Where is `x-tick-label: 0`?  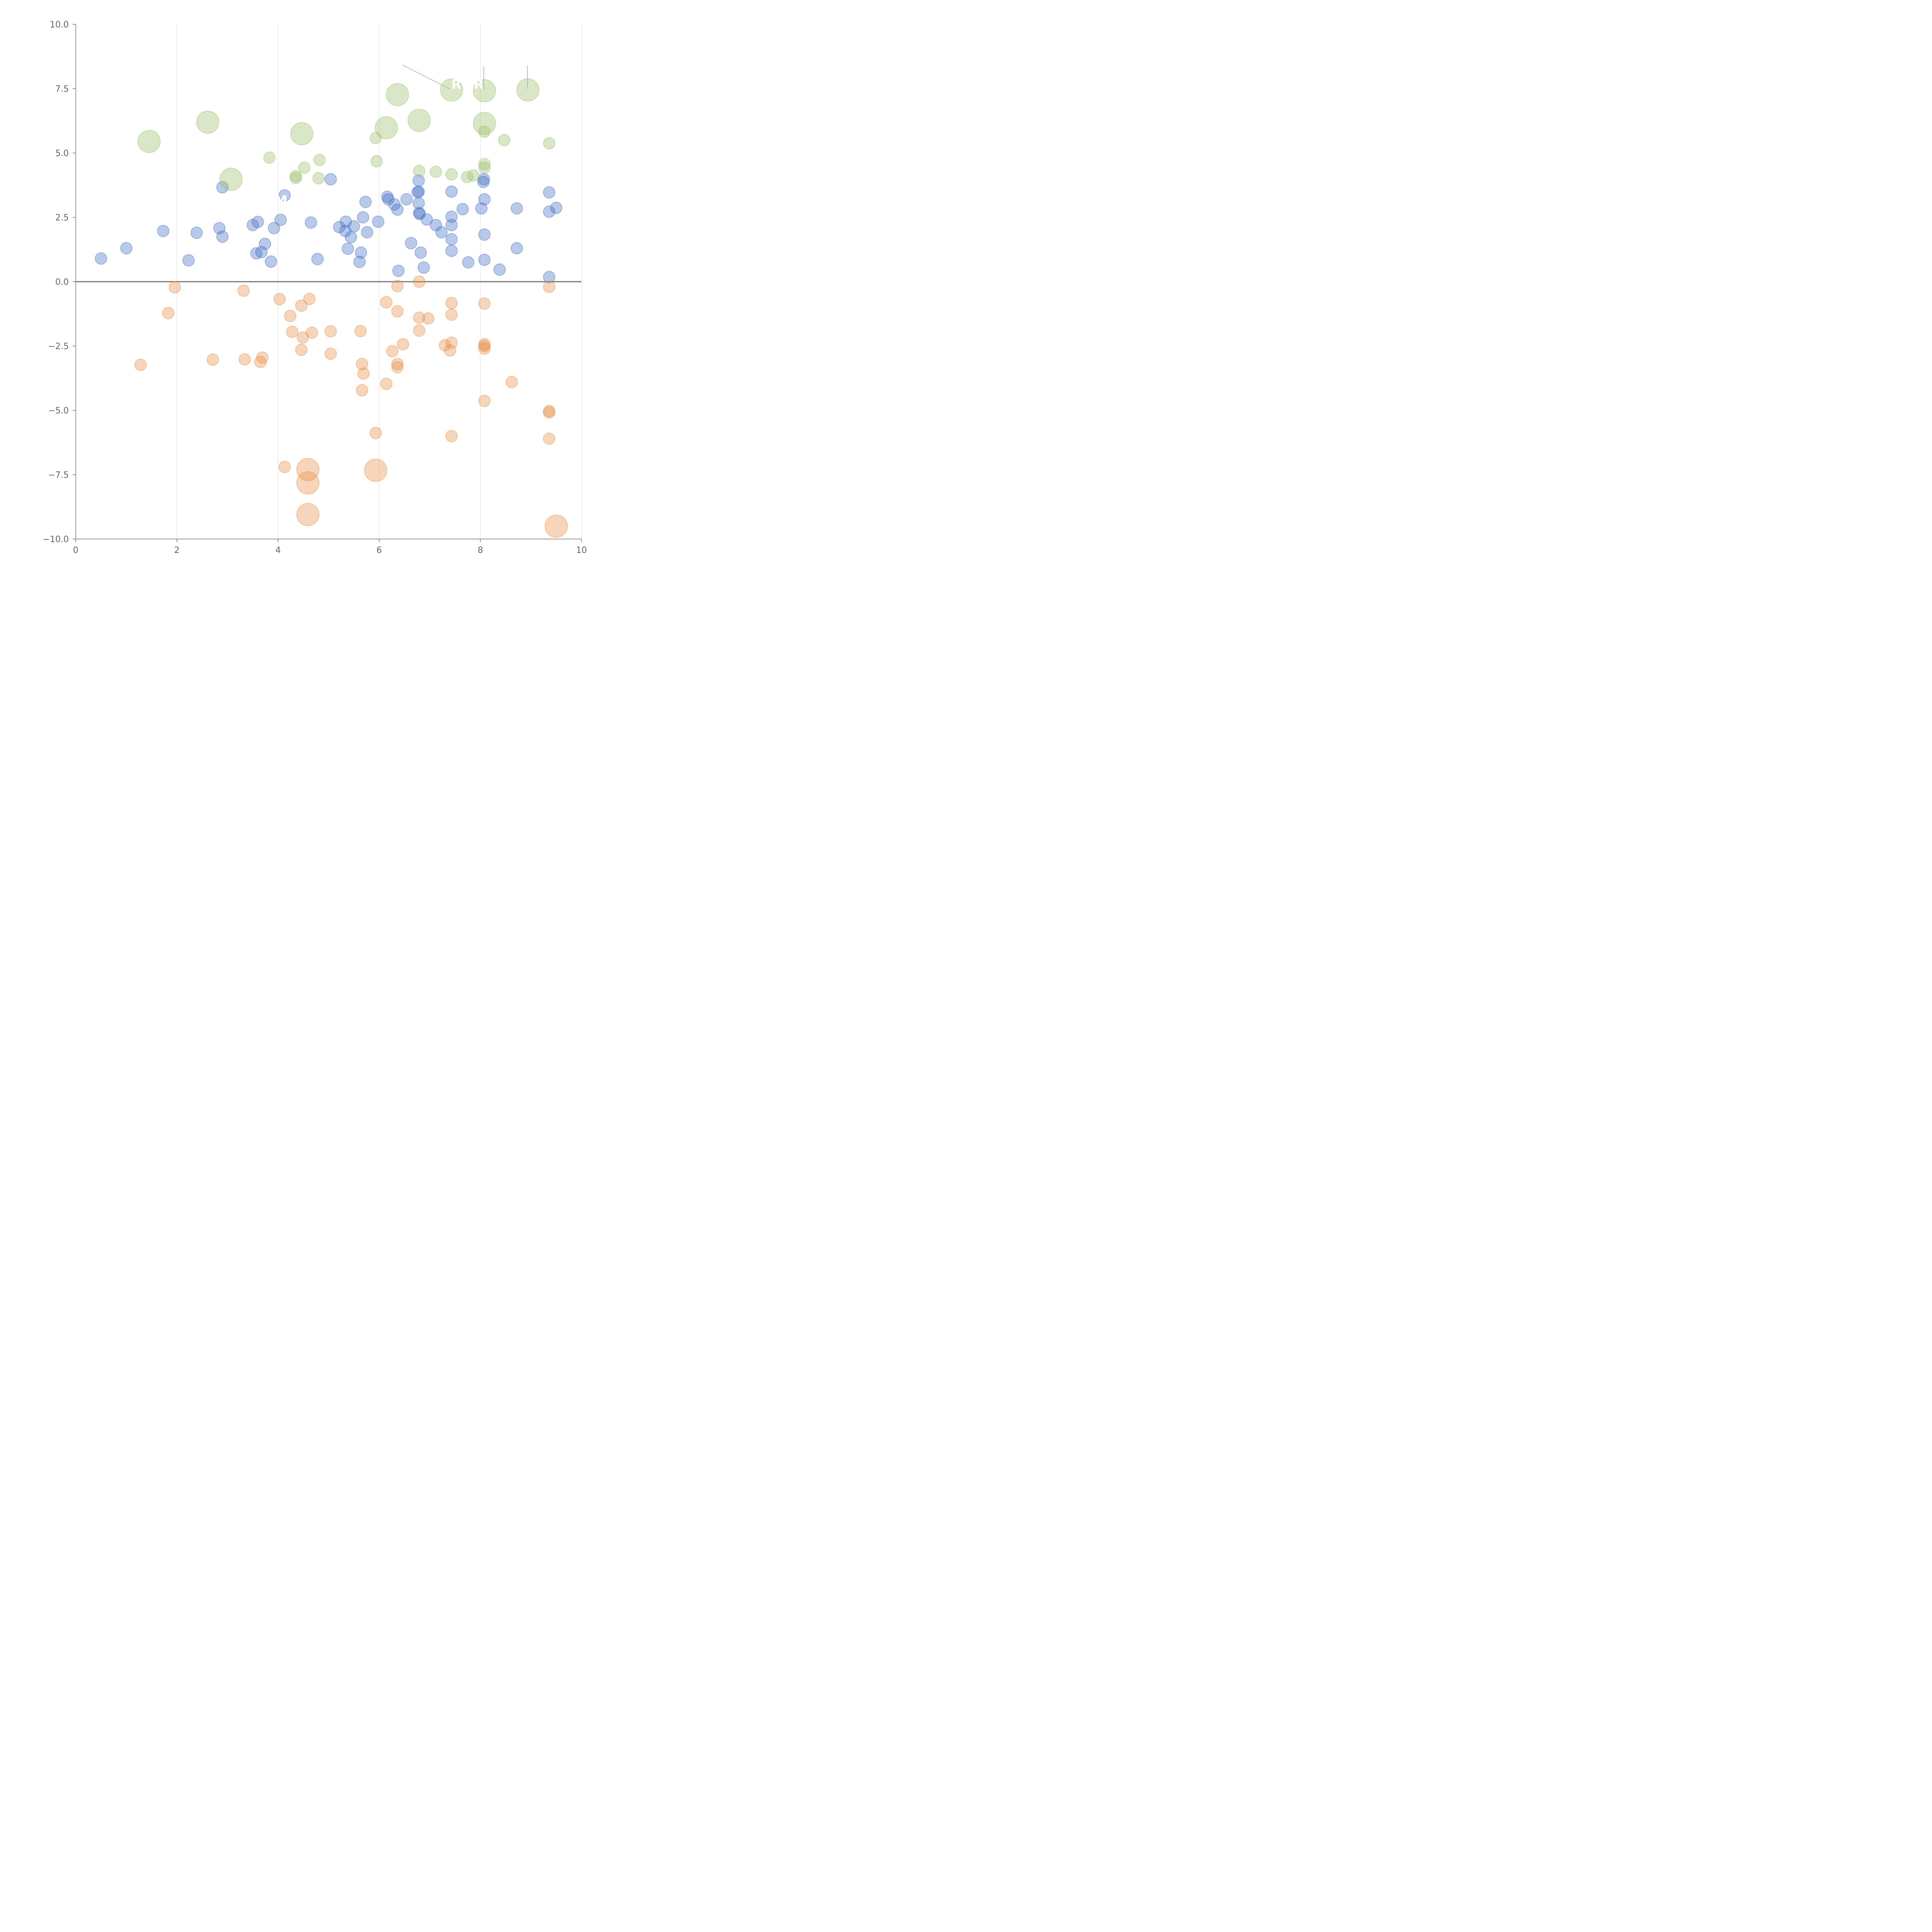
x-tick-label: 0 is located at coordinates (75, 550).